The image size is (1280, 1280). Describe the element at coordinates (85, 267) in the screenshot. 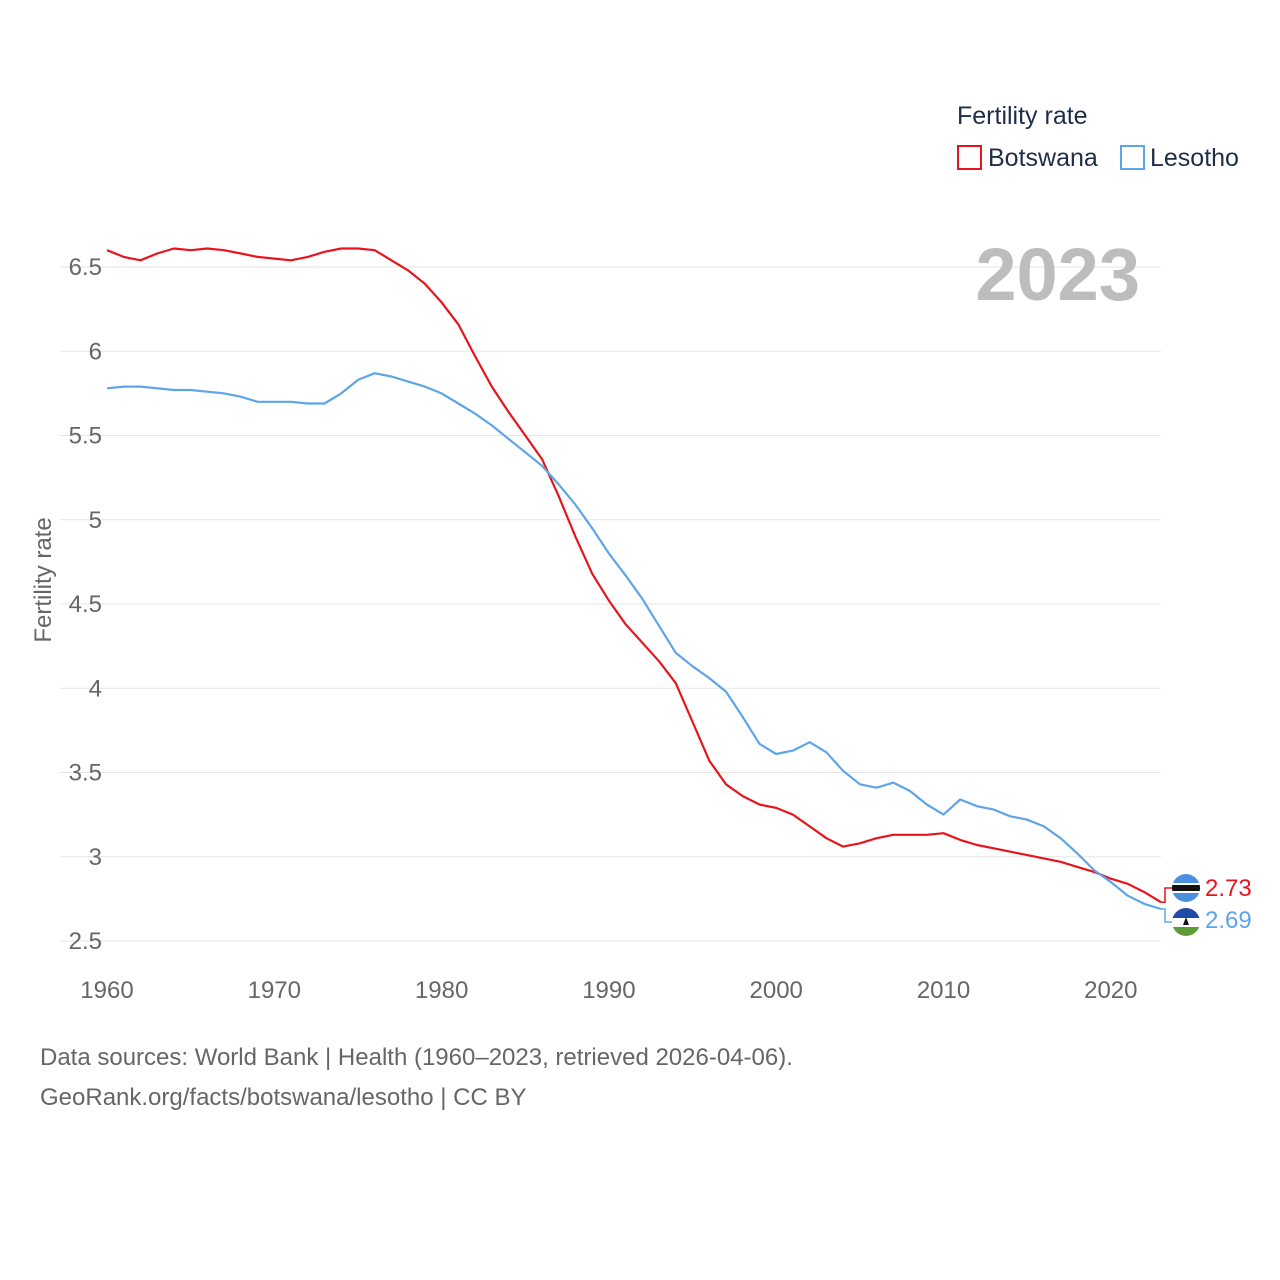

I see `y-tick-label: 6.5` at that location.